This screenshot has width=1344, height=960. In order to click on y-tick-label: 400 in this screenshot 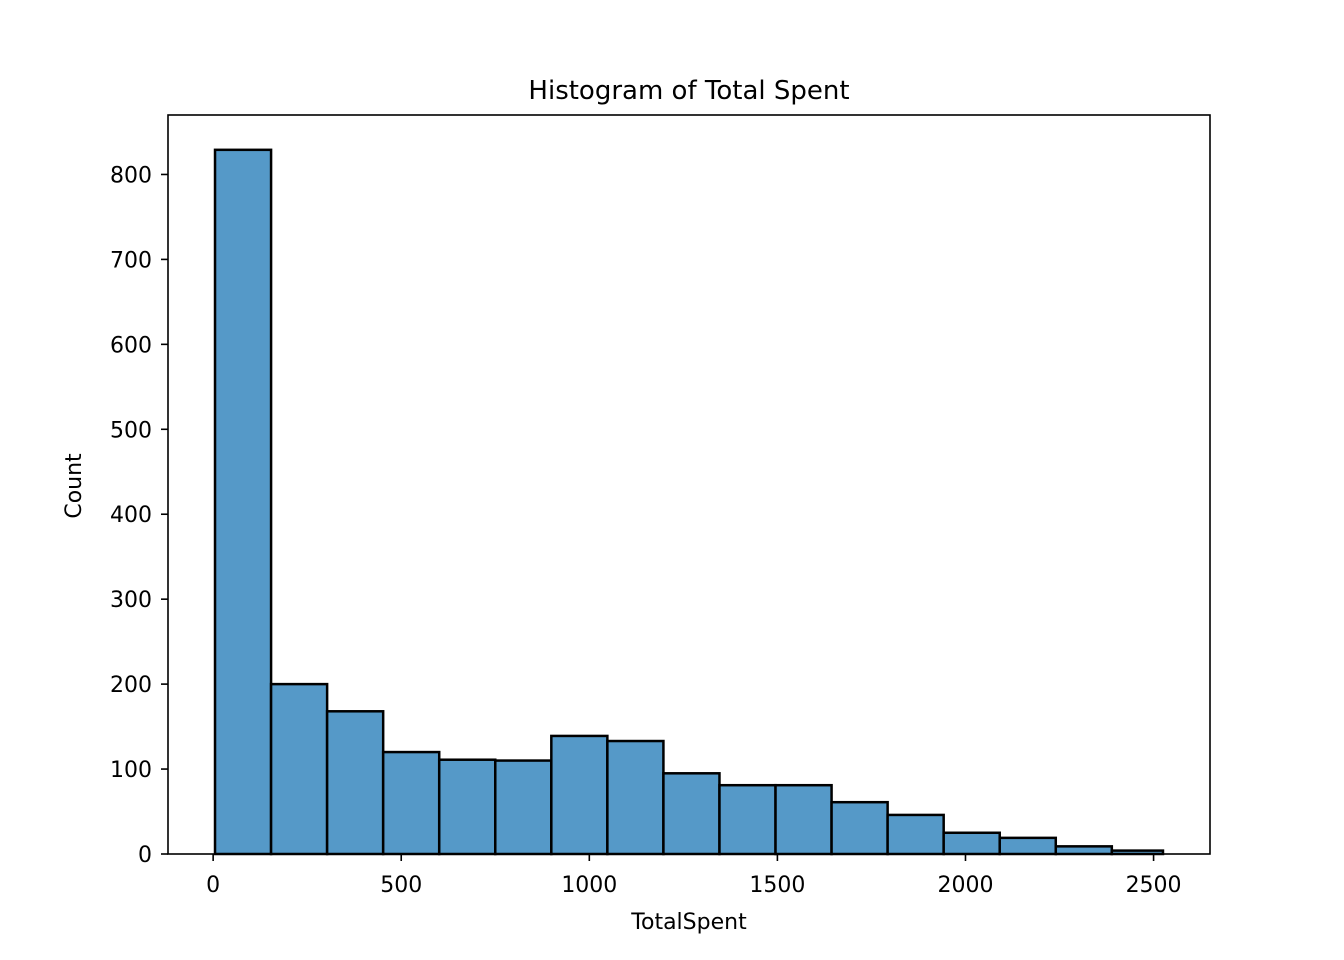, I will do `click(131, 515)`.